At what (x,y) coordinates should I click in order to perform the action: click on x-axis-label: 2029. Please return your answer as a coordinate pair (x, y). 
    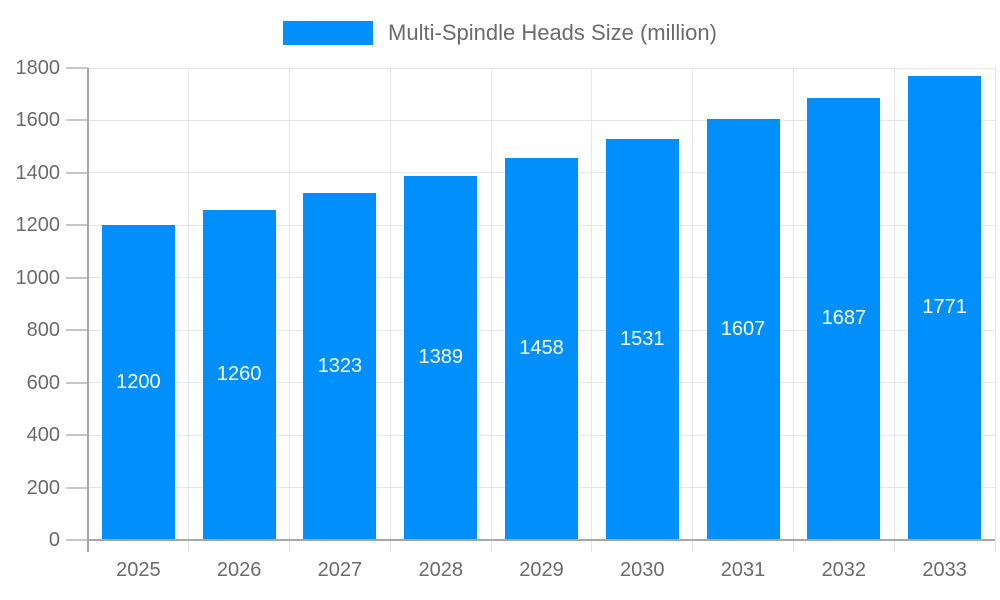
    Looking at the image, I should click on (541, 570).